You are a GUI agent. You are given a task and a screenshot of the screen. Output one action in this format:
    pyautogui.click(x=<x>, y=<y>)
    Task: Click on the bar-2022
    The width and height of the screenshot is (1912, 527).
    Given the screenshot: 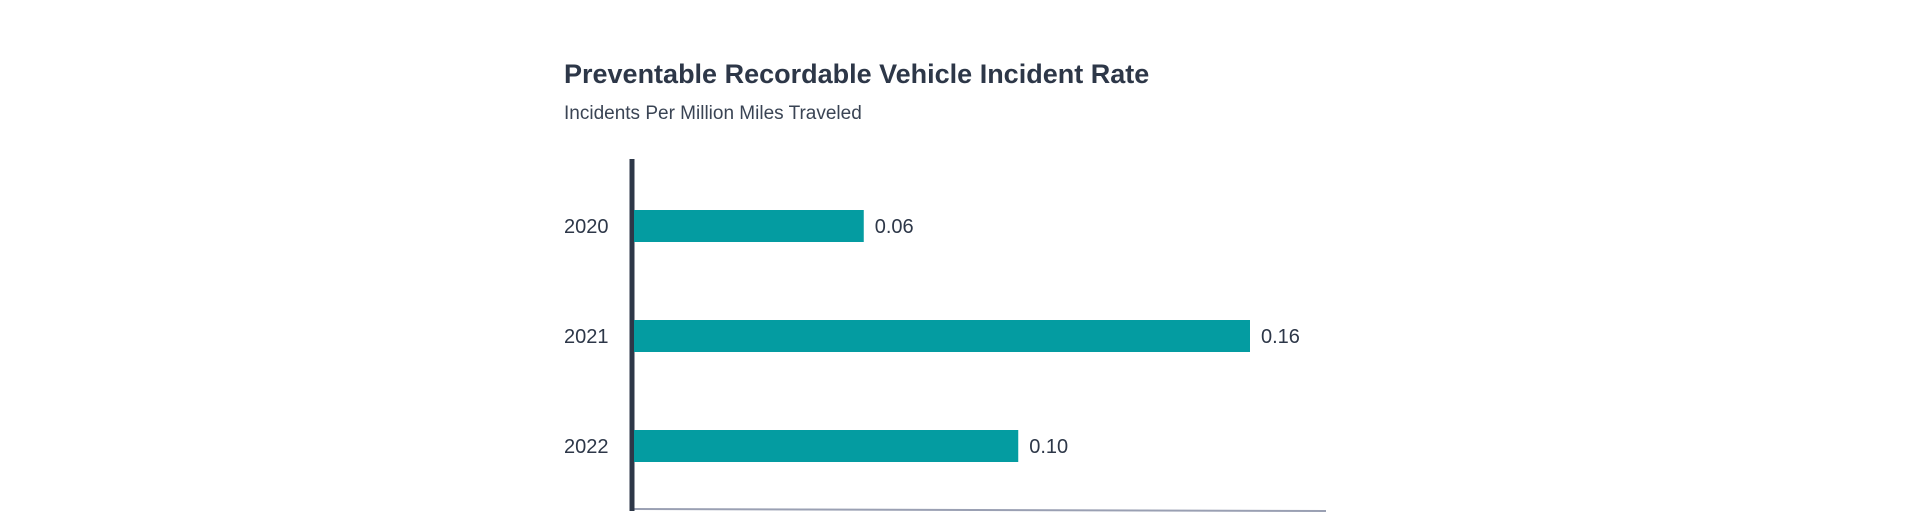 What is the action you would take?
    pyautogui.click(x=826, y=446)
    